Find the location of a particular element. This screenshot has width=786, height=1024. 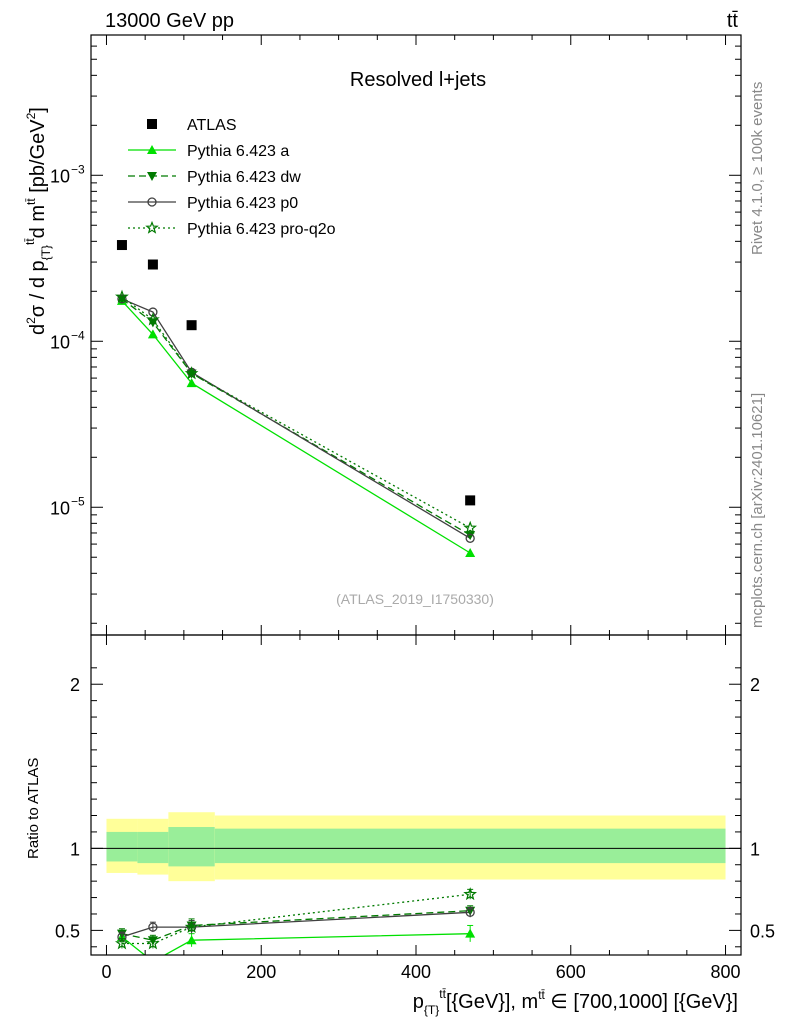

lower-ytick-label-0: 0.5 is located at coordinates (67, 931).